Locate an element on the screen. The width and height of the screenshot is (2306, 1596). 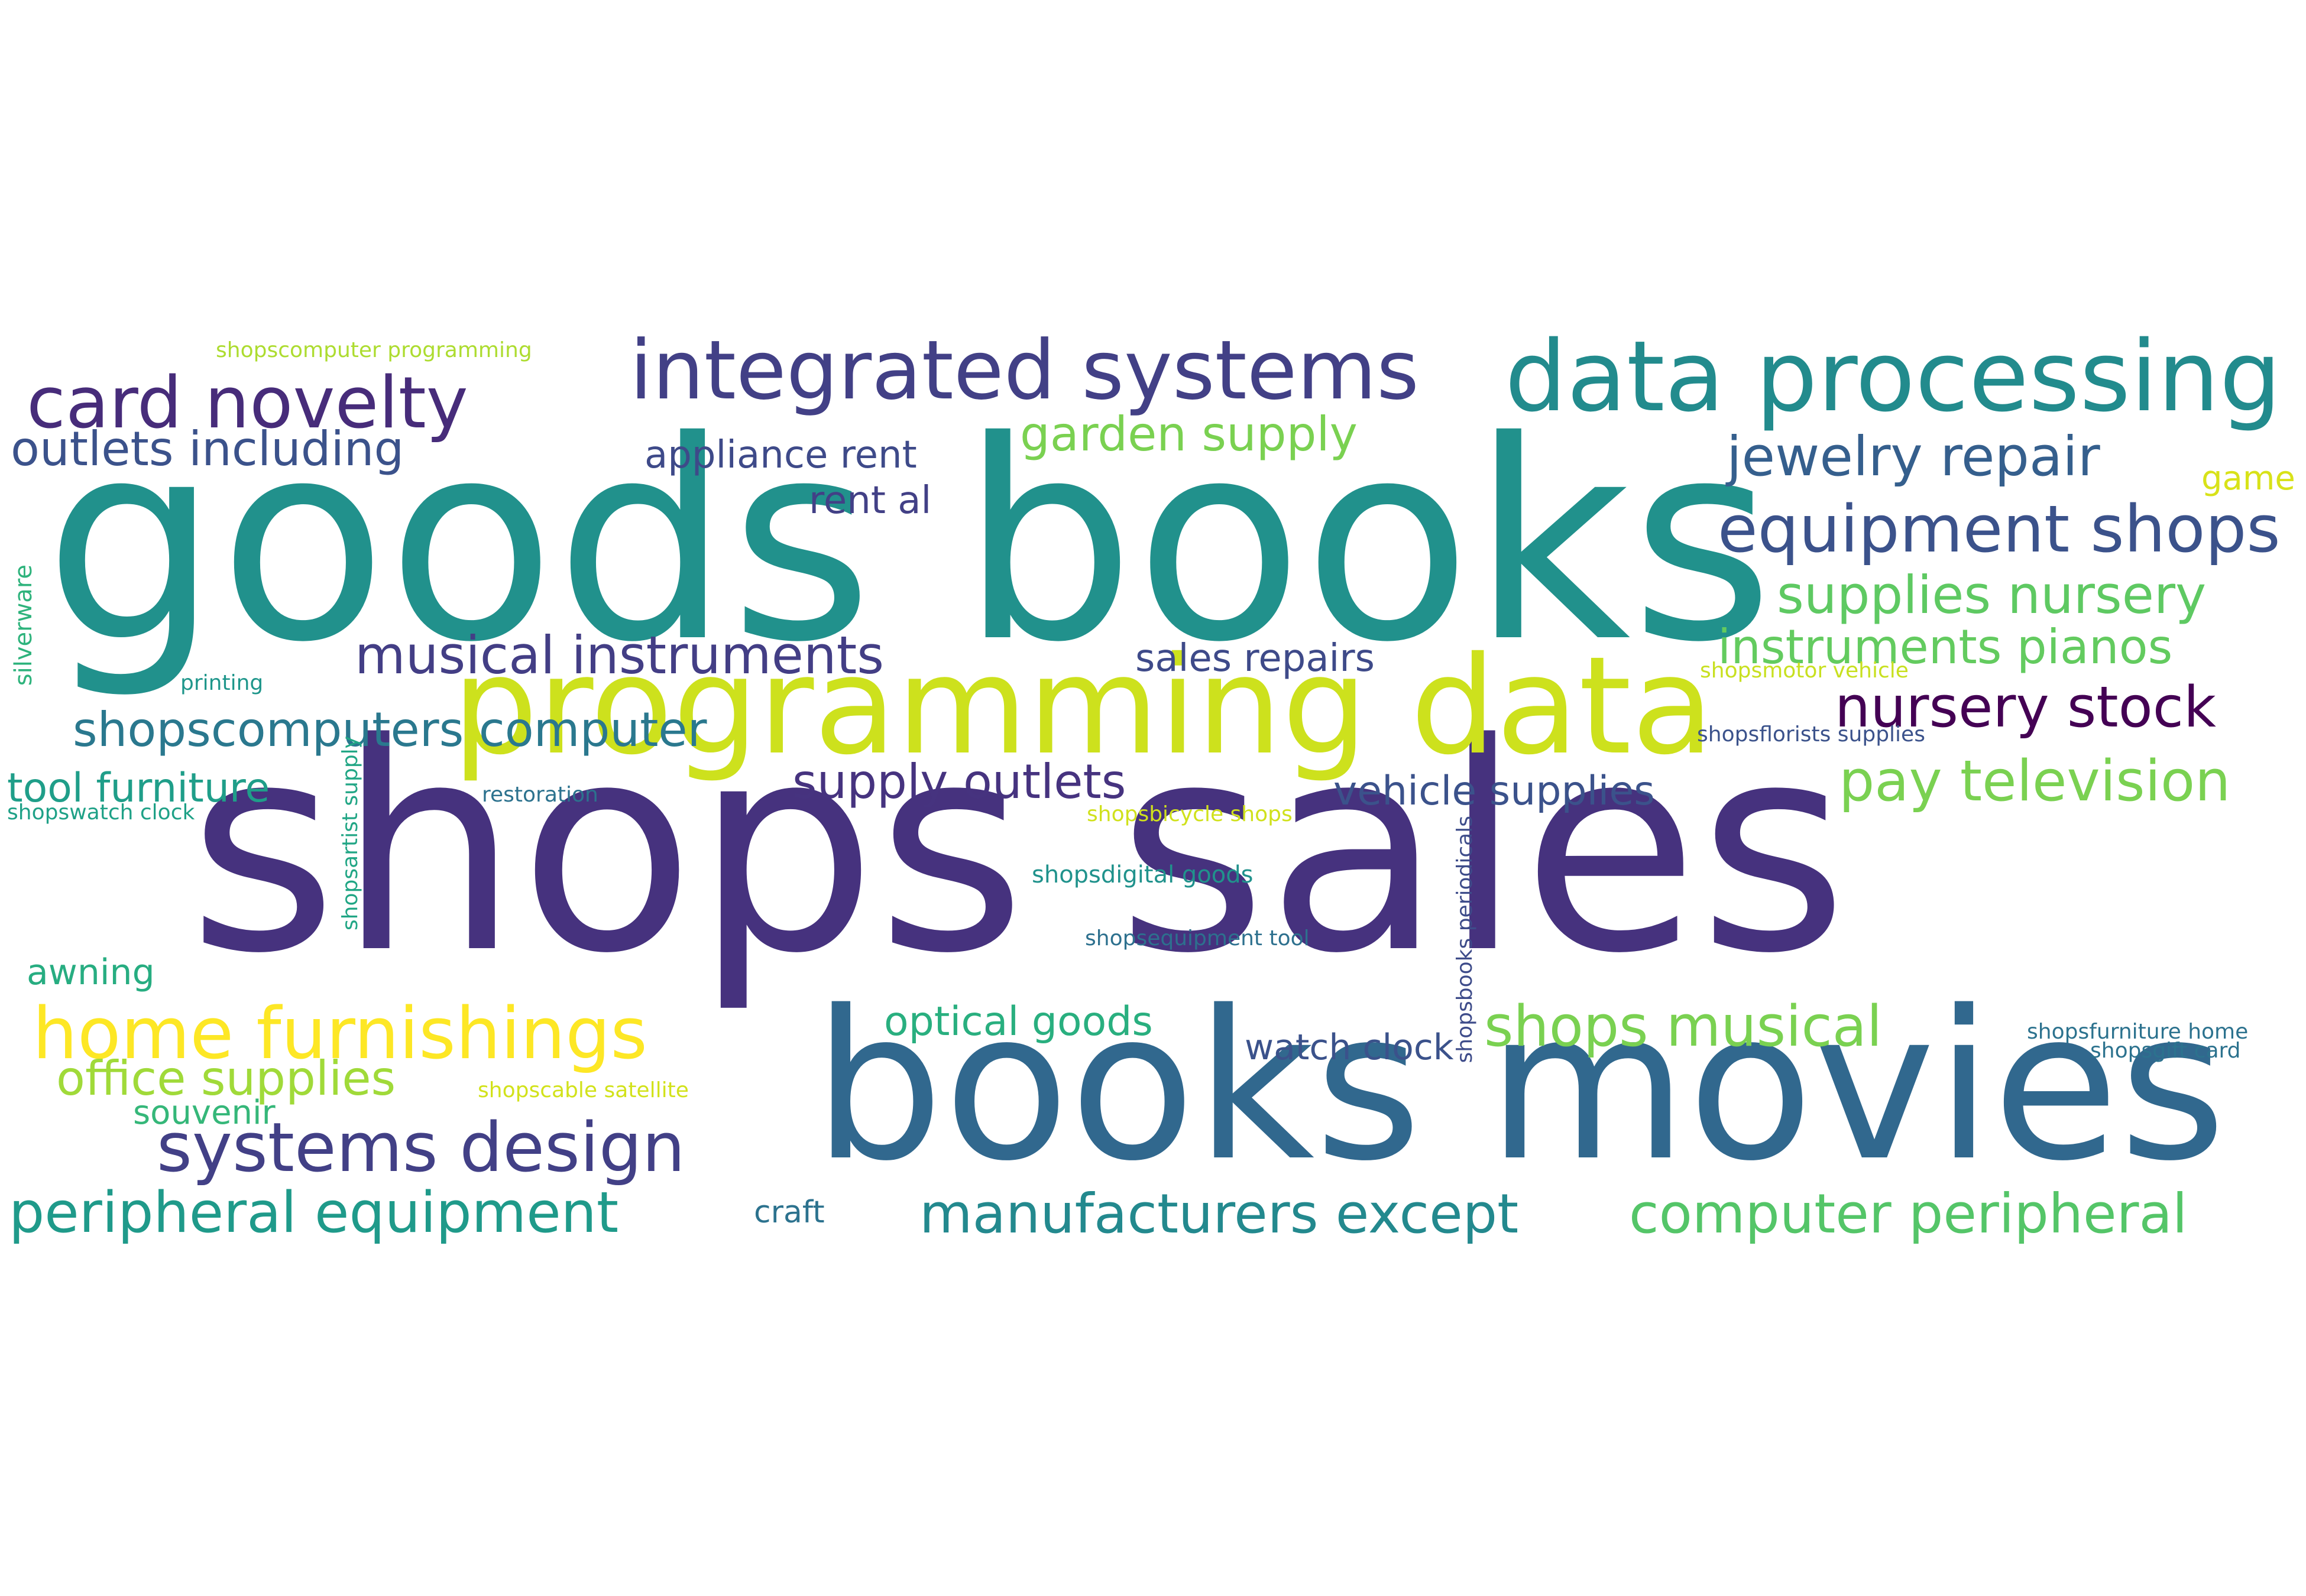
word-vehicle-supplies: vehicle supplies is located at coordinates (1494, 791).